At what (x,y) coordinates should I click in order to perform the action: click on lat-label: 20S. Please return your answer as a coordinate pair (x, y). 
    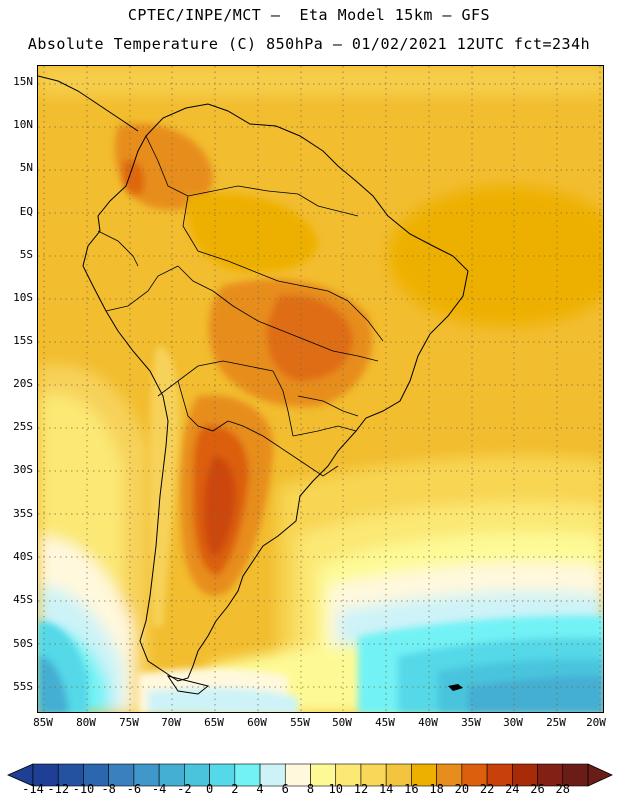
    Looking at the image, I should click on (23, 383).